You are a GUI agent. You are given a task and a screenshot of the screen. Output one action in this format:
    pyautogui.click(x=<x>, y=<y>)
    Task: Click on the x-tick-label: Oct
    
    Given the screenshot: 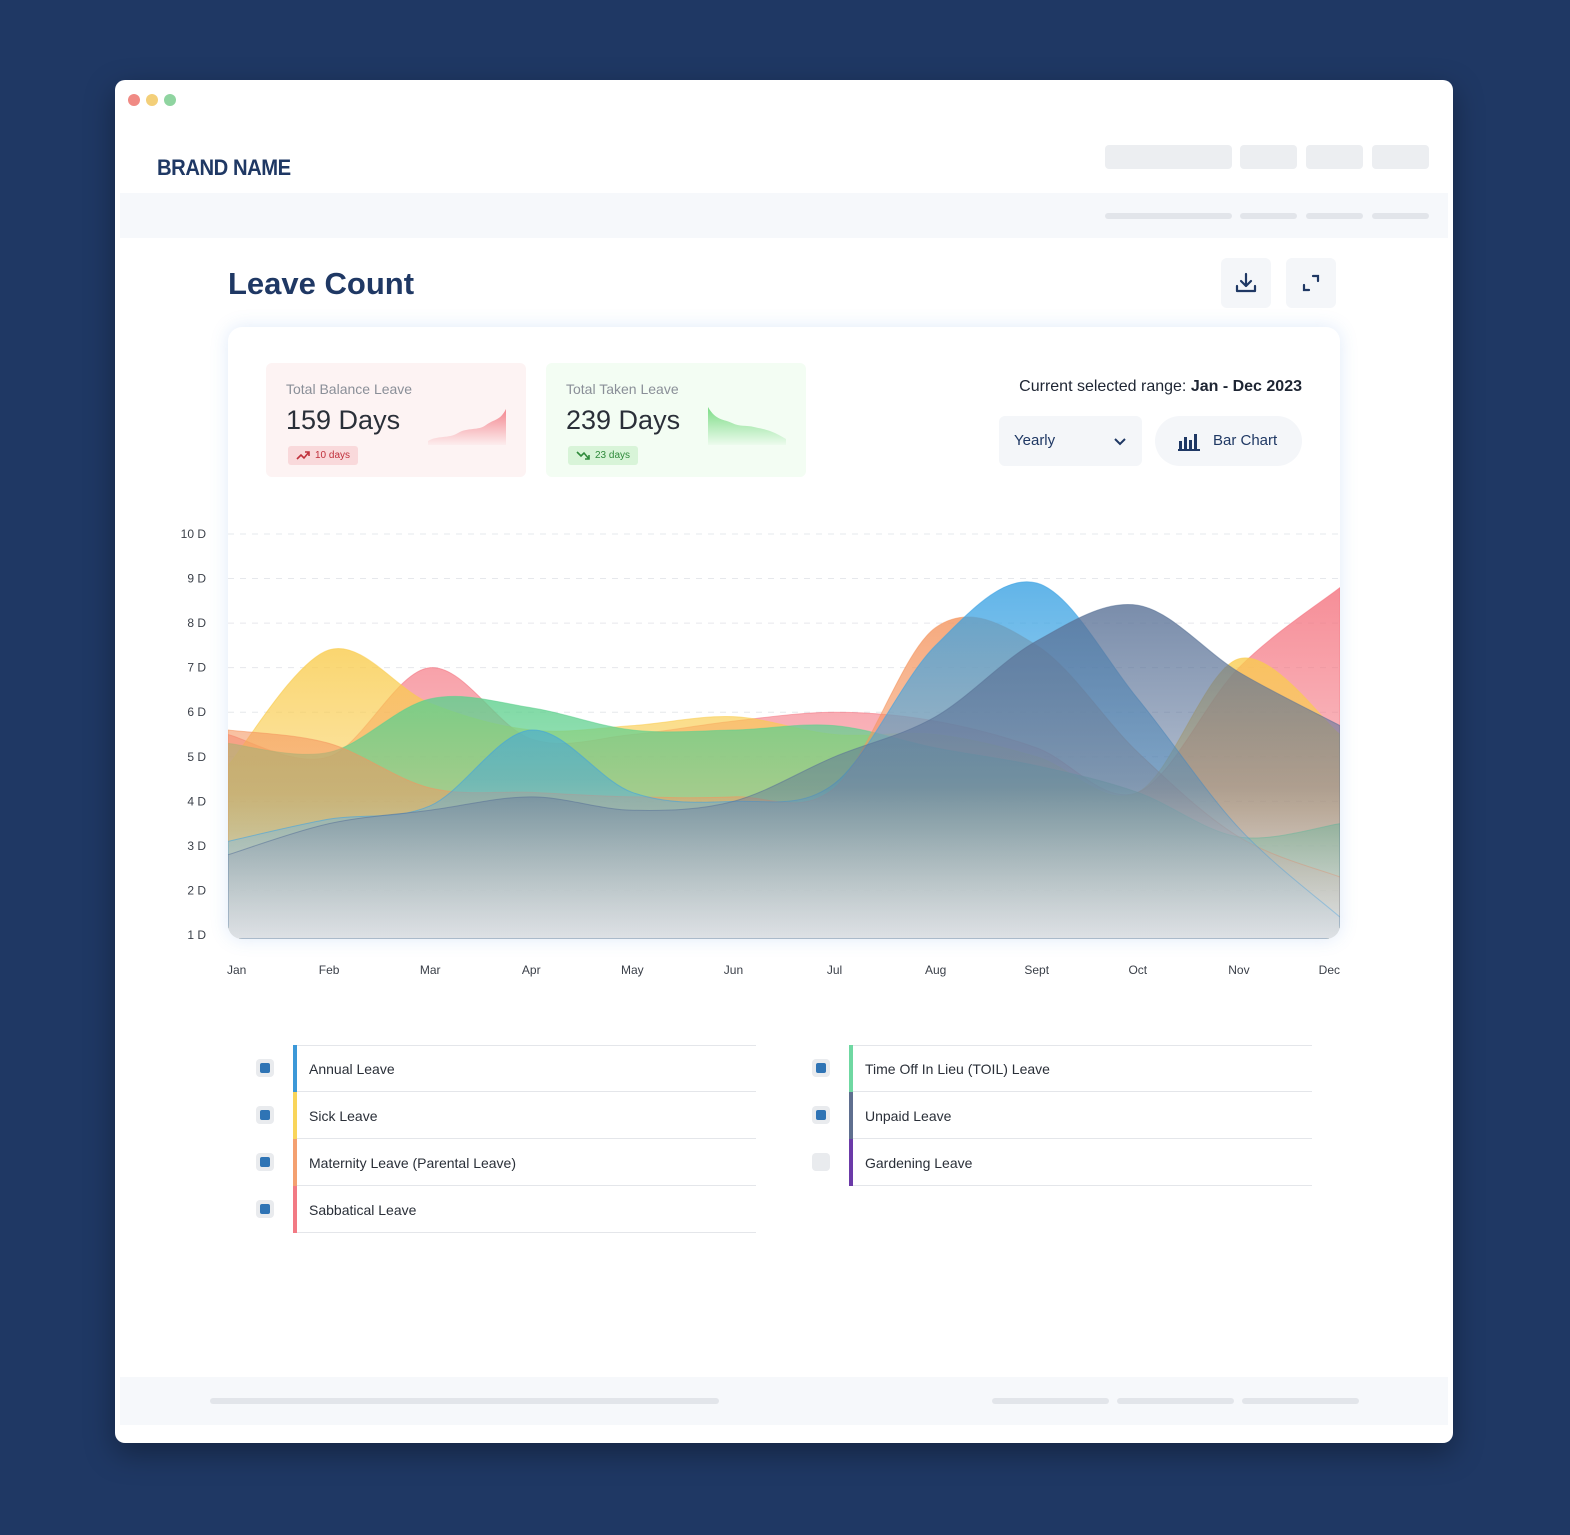 What is the action you would take?
    pyautogui.click(x=1137, y=970)
    